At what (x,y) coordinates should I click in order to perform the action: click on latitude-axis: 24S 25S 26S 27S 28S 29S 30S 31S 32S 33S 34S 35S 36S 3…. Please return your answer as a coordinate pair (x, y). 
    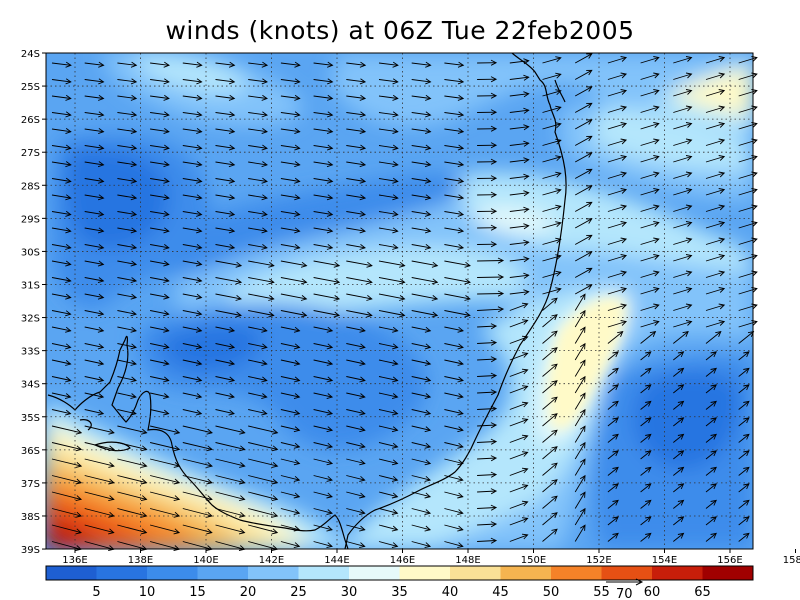
    Looking at the image, I should click on (33, 302).